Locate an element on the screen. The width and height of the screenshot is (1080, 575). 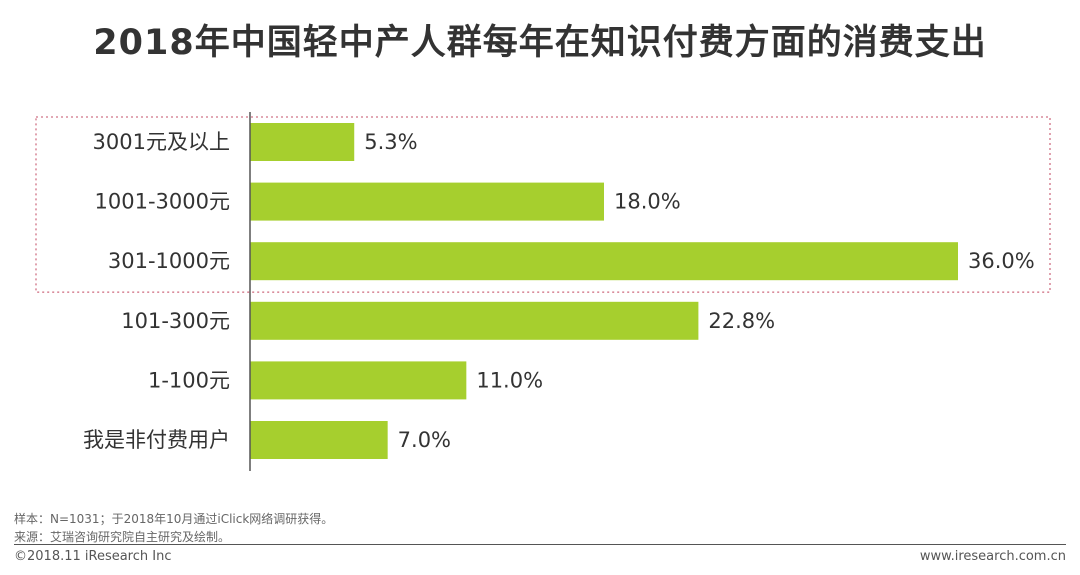
footer-divider is located at coordinates (540, 544).